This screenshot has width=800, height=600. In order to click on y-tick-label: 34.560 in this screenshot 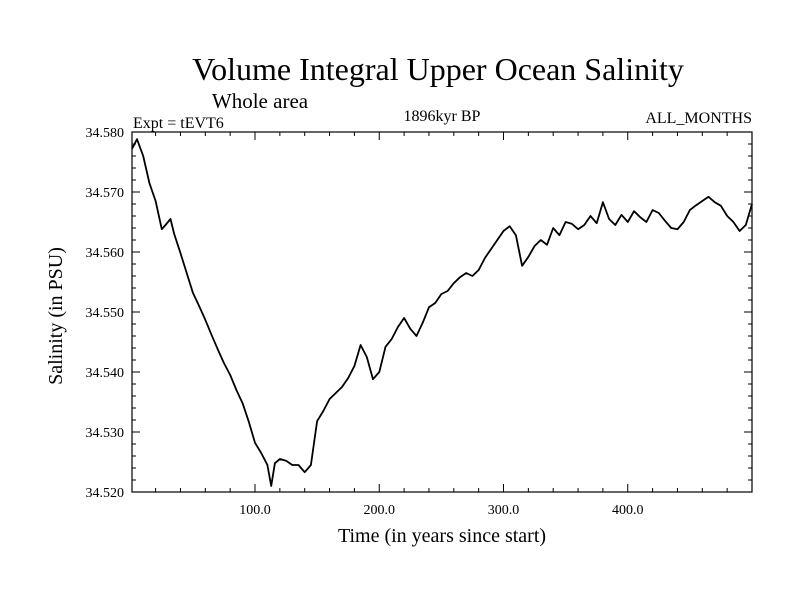, I will do `click(105, 253)`.